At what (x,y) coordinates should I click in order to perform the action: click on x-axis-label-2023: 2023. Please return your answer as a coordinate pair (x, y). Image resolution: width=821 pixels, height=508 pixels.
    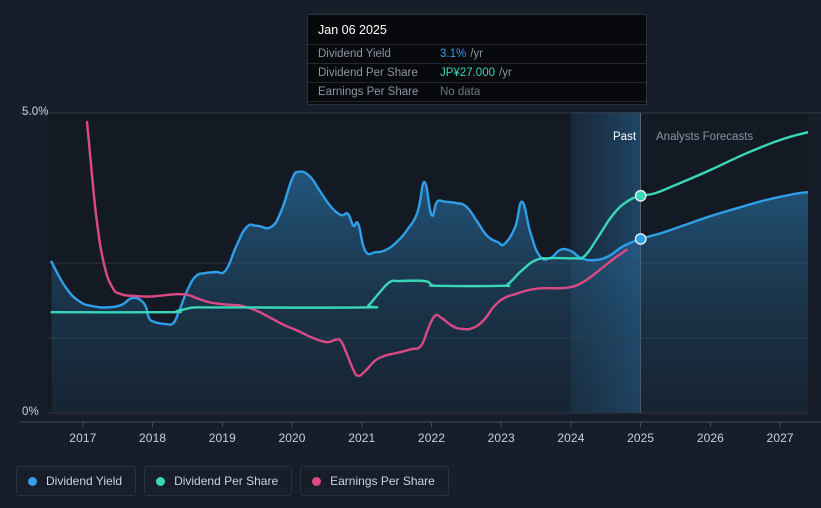
    Looking at the image, I should click on (501, 438).